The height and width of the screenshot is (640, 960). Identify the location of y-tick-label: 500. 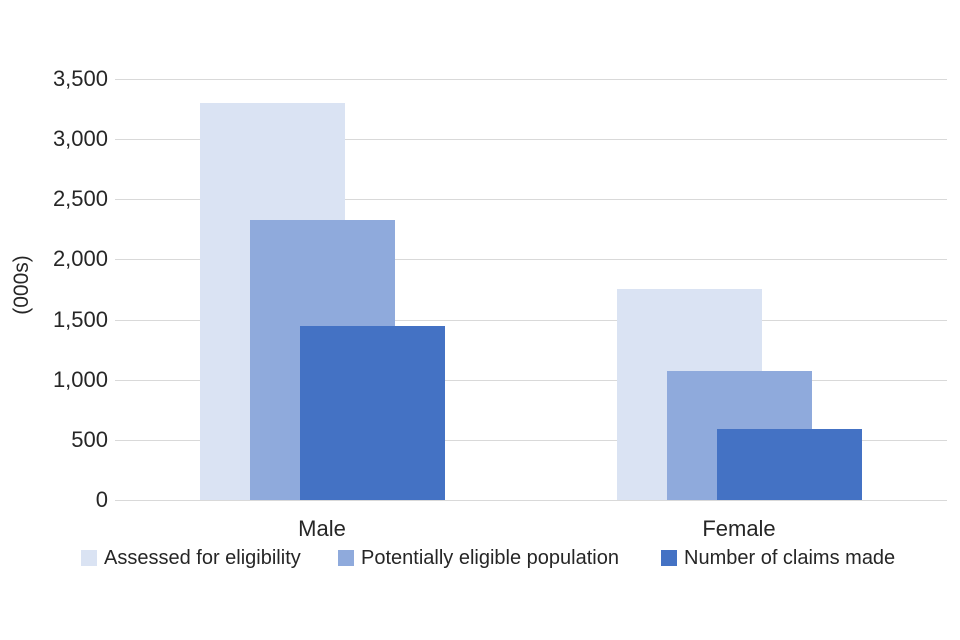
(89, 439).